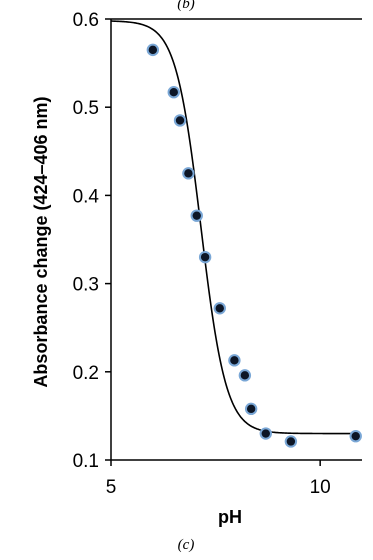 Image resolution: width=373 pixels, height=560 pixels. I want to click on y-axis-label: Absorbance change (424–406 nm), so click(41, 241).